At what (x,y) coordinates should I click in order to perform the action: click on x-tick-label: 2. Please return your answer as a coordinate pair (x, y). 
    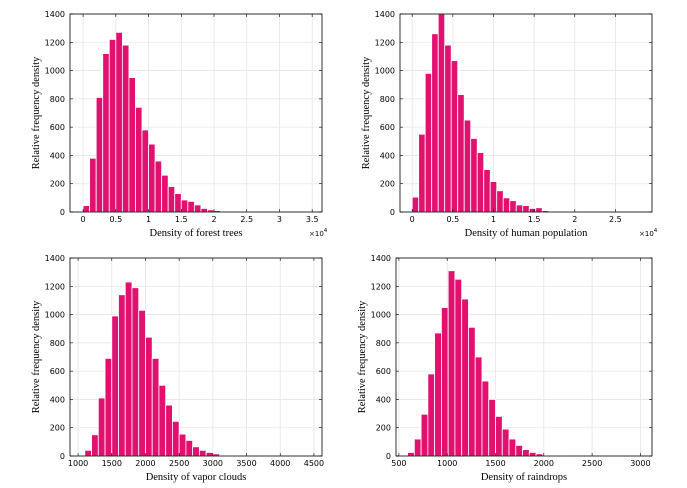
    Looking at the image, I should click on (574, 219).